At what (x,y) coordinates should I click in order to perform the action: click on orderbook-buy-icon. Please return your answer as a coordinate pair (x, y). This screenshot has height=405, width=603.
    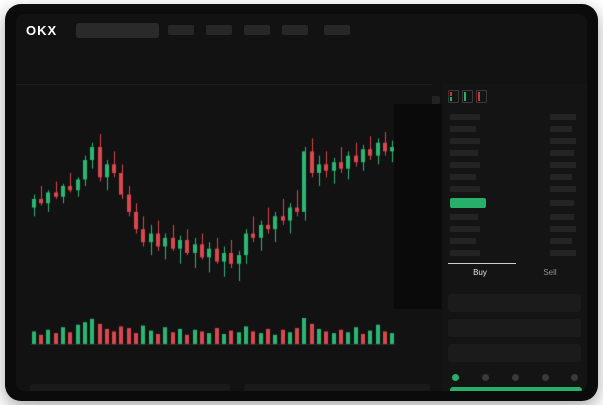
    Looking at the image, I should click on (467, 96).